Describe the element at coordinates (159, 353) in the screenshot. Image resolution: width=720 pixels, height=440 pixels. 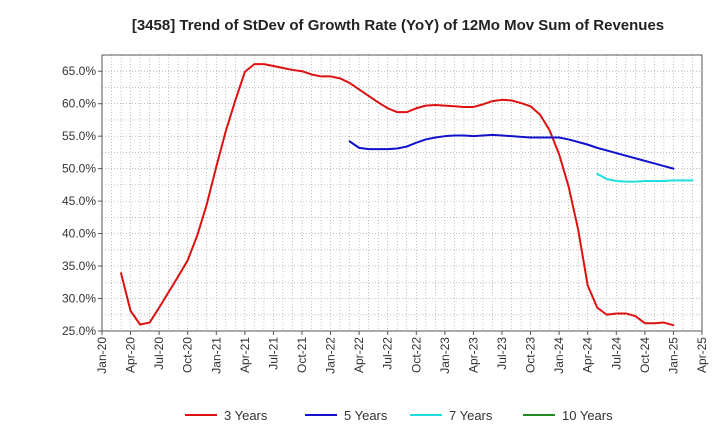
I see `x-tick-label: Jul-20` at that location.